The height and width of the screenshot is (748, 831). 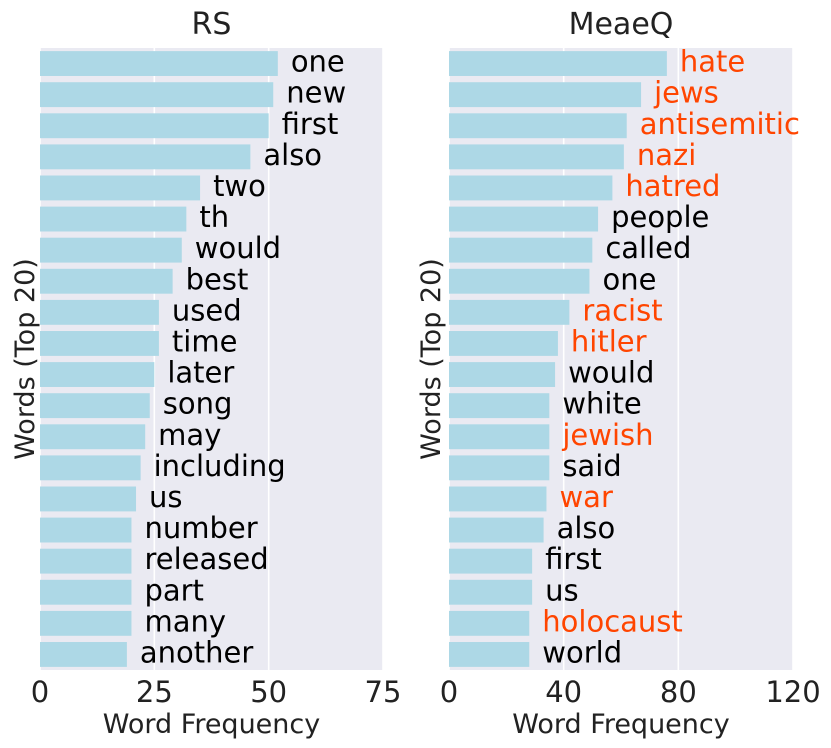 What do you see at coordinates (173, 590) in the screenshot?
I see `rs-bar-label: part` at bounding box center [173, 590].